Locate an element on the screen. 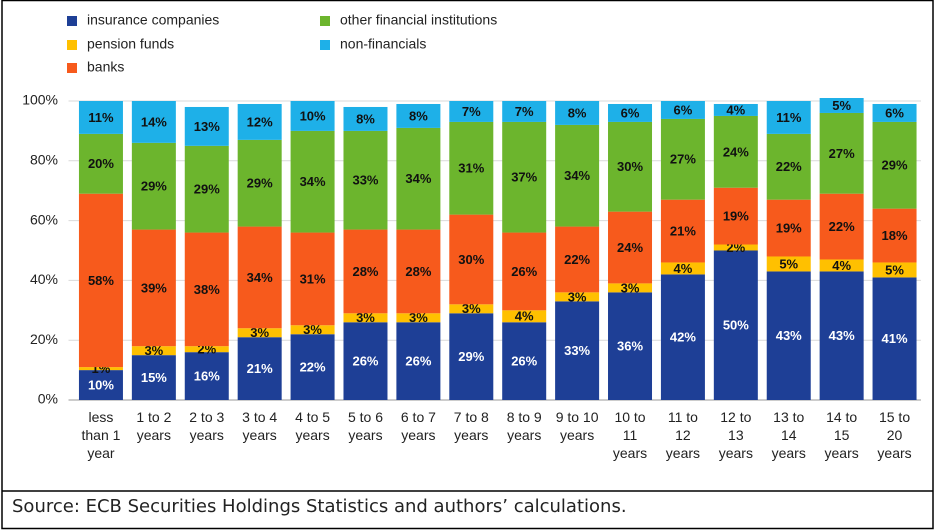 The height and width of the screenshot is (530, 936). data-label: 20% is located at coordinates (101, 163).